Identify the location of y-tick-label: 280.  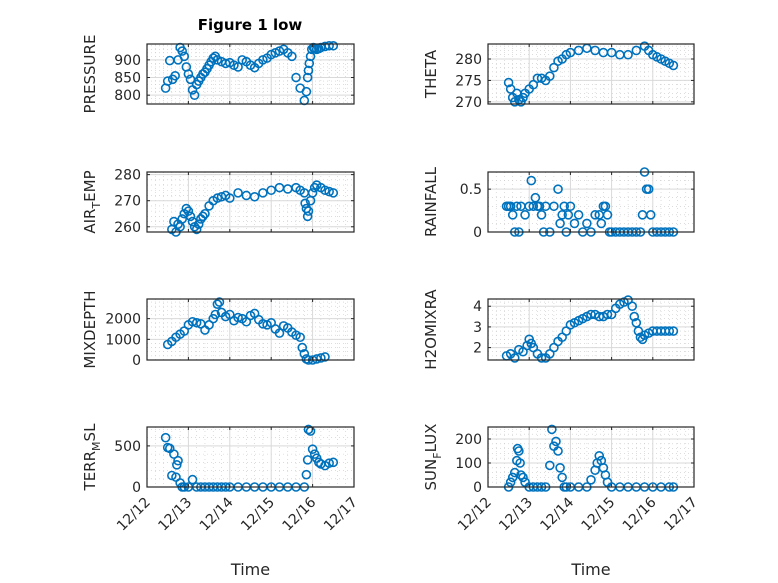
(468, 60).